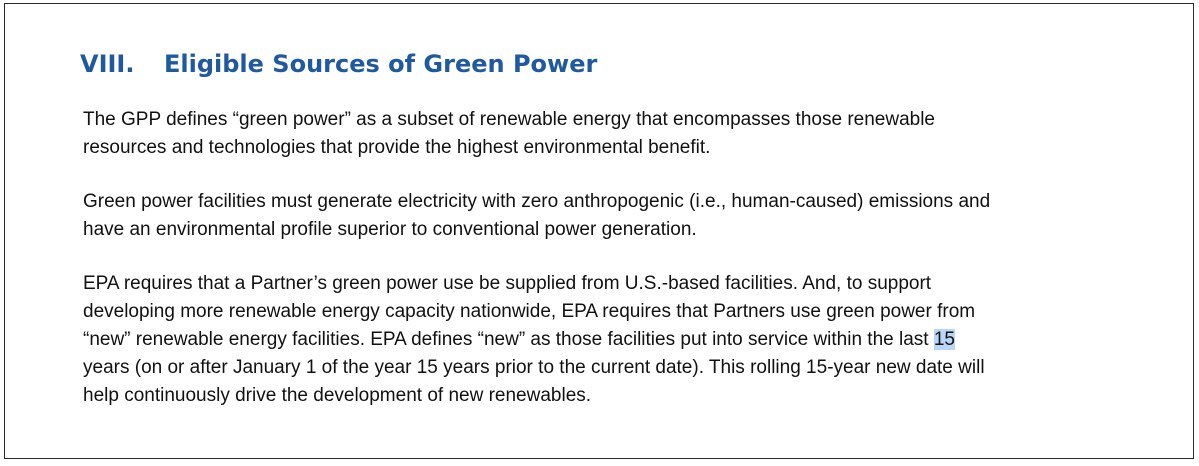  I want to click on section-title: Eligible Sources of Green Power, so click(381, 64).